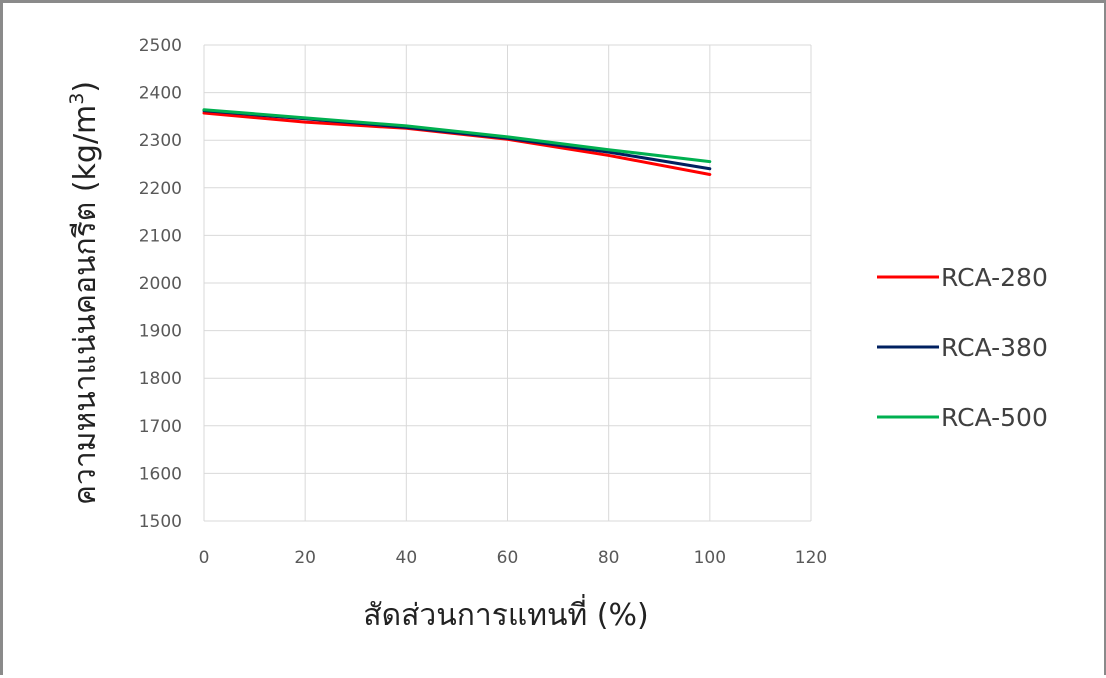 The width and height of the screenshot is (1106, 678). I want to click on y-axis-title-close: ), so click(85, 87).